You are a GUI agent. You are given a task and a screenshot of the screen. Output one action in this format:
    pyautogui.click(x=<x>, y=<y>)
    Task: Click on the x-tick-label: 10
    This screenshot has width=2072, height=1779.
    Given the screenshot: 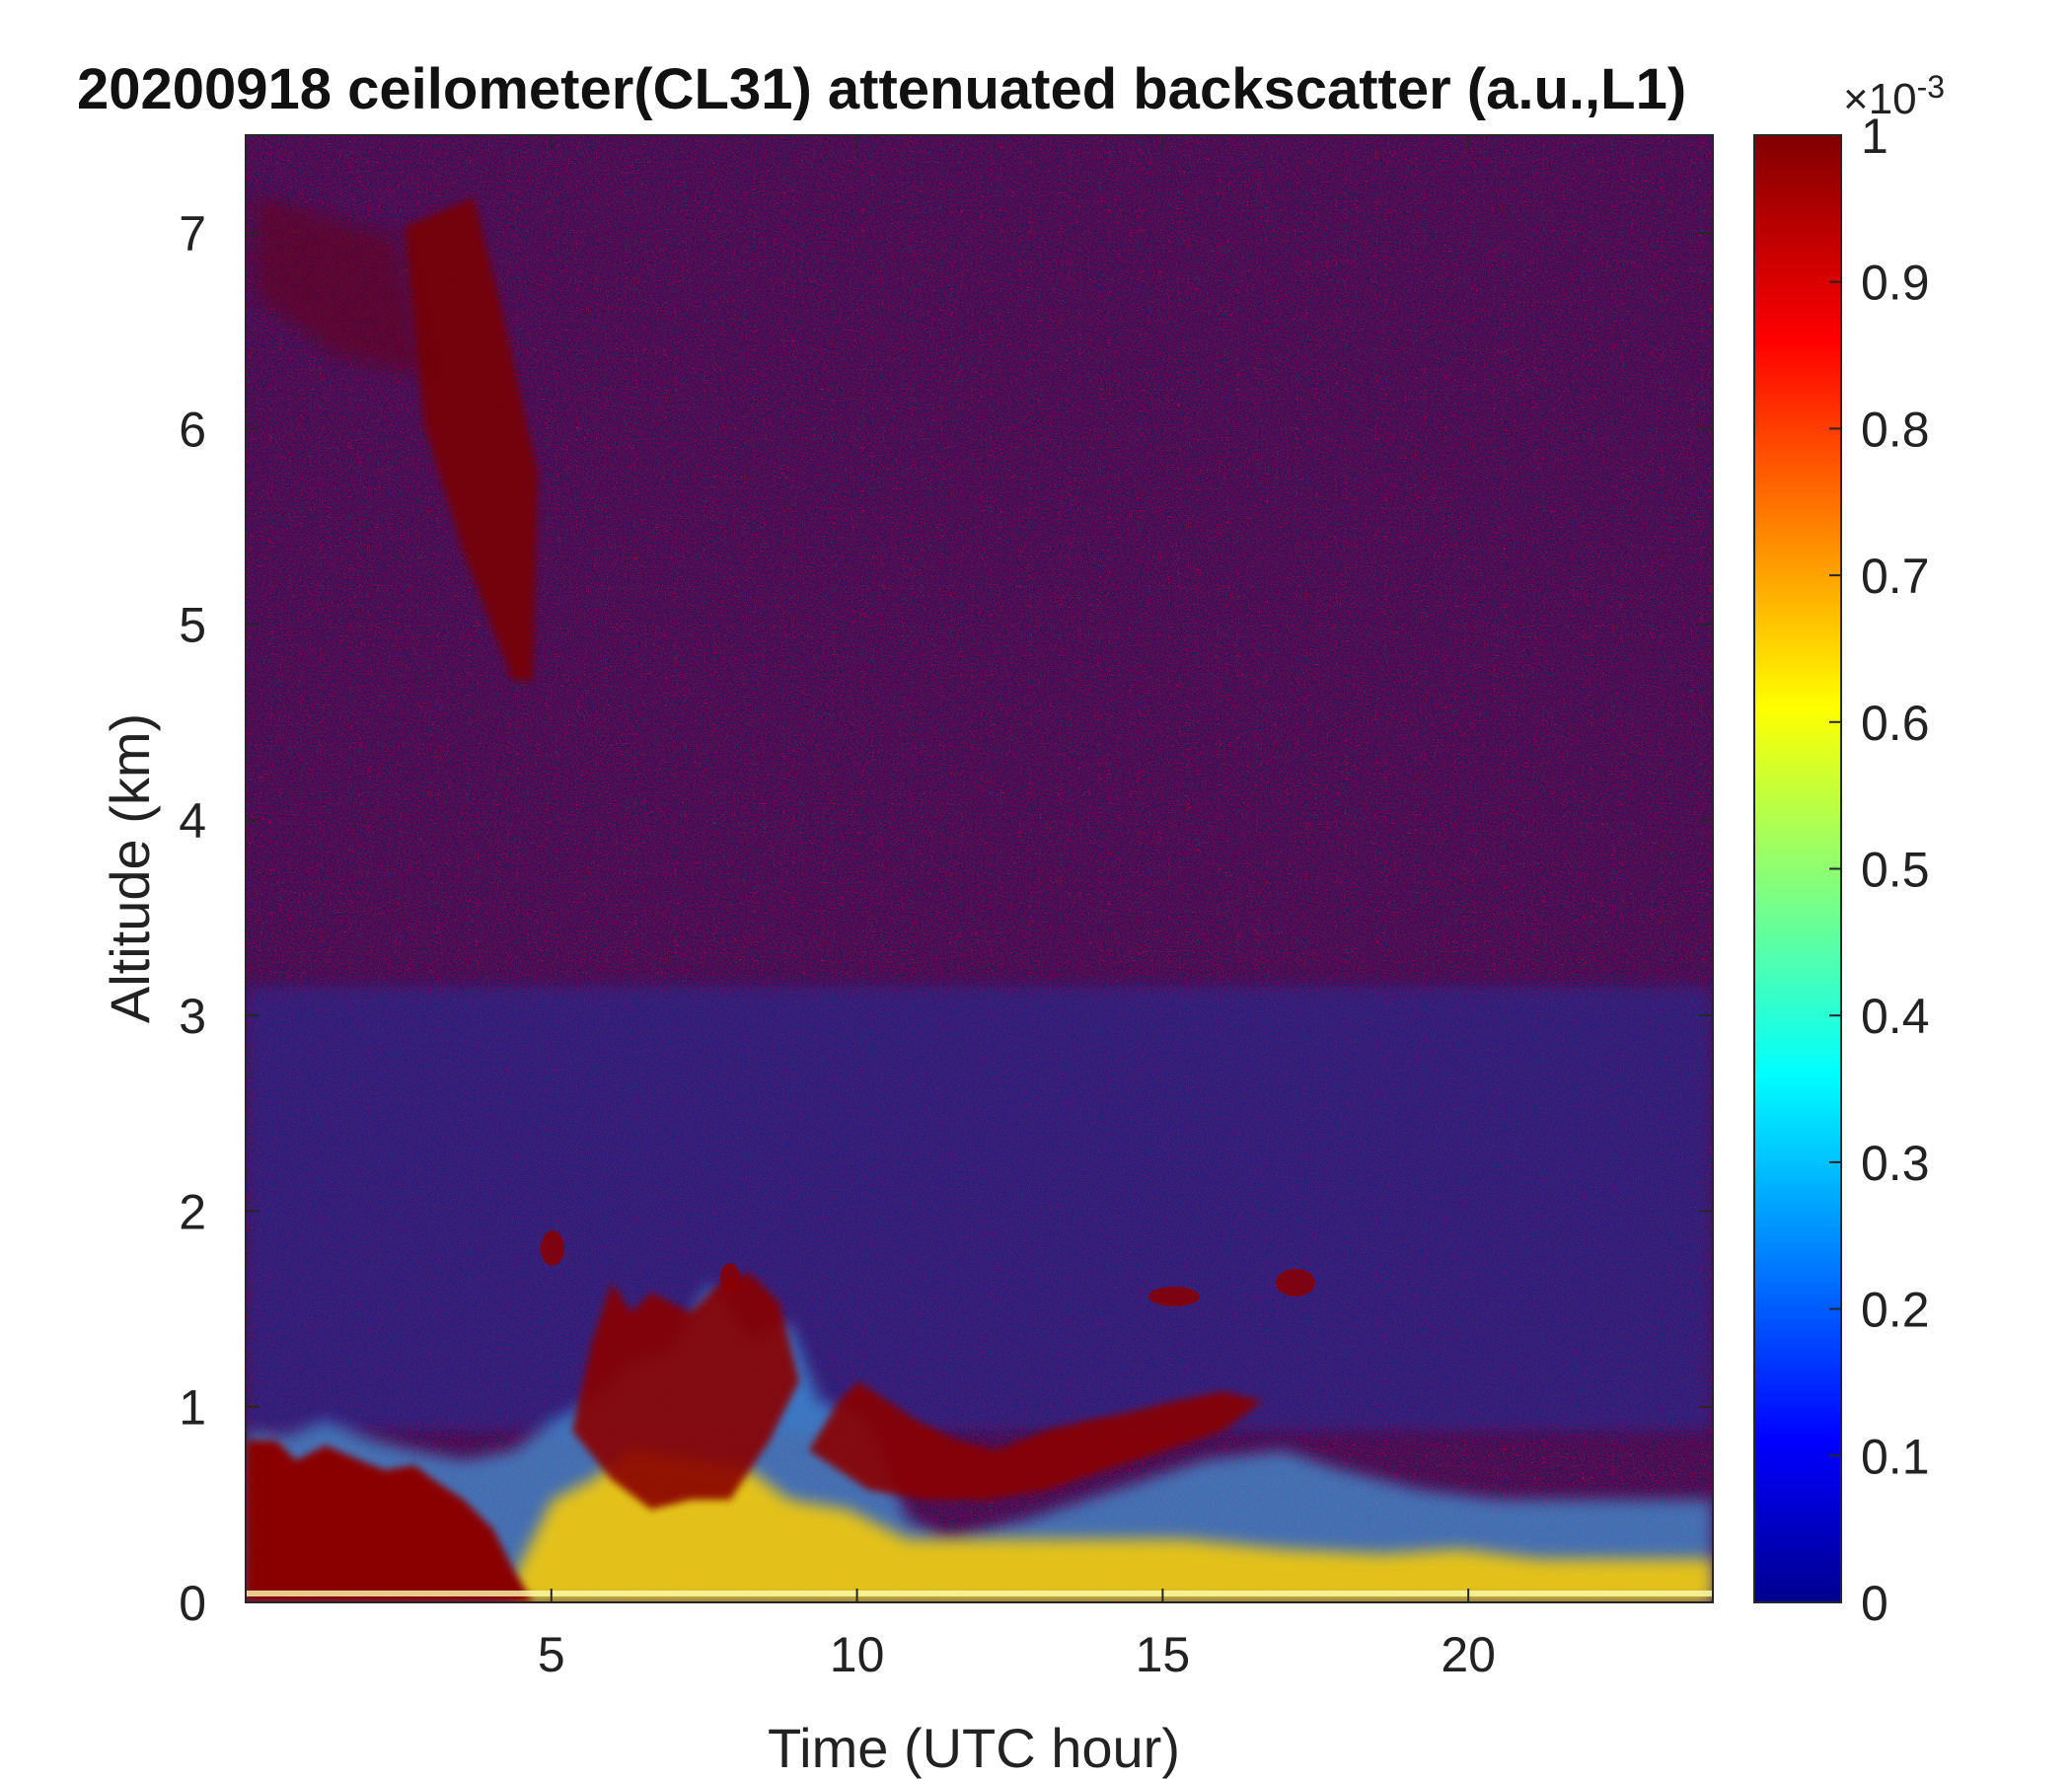 What is the action you would take?
    pyautogui.click(x=858, y=1654)
    